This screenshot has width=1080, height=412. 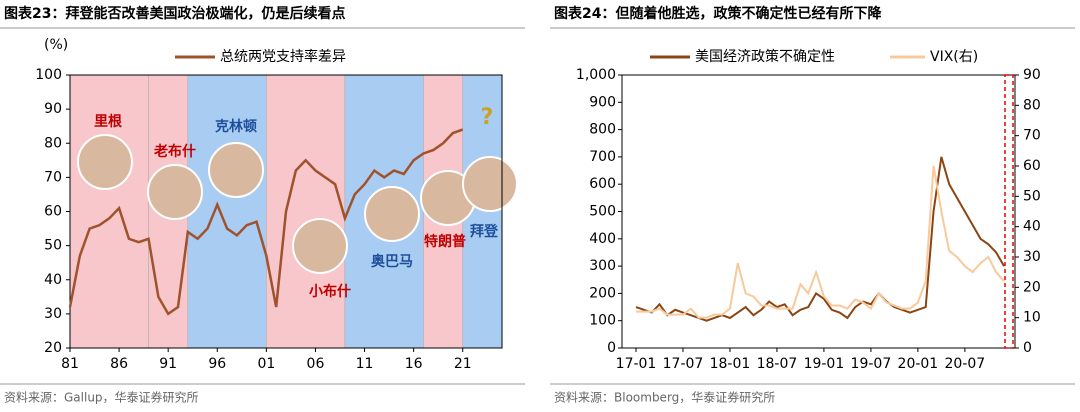 What do you see at coordinates (1032, 105) in the screenshot?
I see `y2-tick-label: 80` at bounding box center [1032, 105].